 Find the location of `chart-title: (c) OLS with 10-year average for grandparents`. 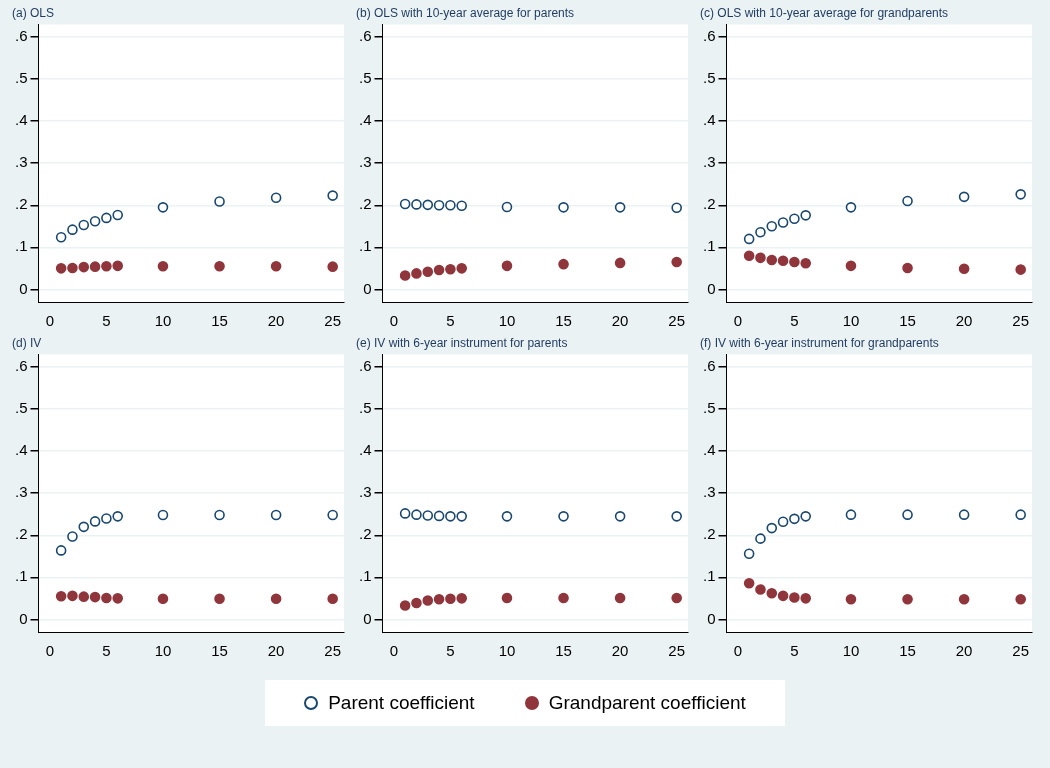

chart-title: (c) OLS with 10-year average for grandparents is located at coordinates (824, 12).